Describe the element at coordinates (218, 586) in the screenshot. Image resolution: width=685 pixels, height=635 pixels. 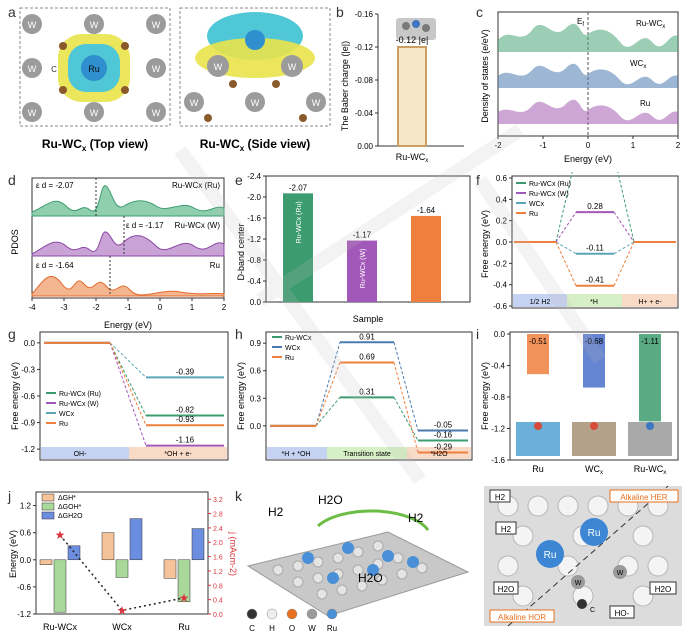
I see `j-y2tick-label: 0.8` at that location.